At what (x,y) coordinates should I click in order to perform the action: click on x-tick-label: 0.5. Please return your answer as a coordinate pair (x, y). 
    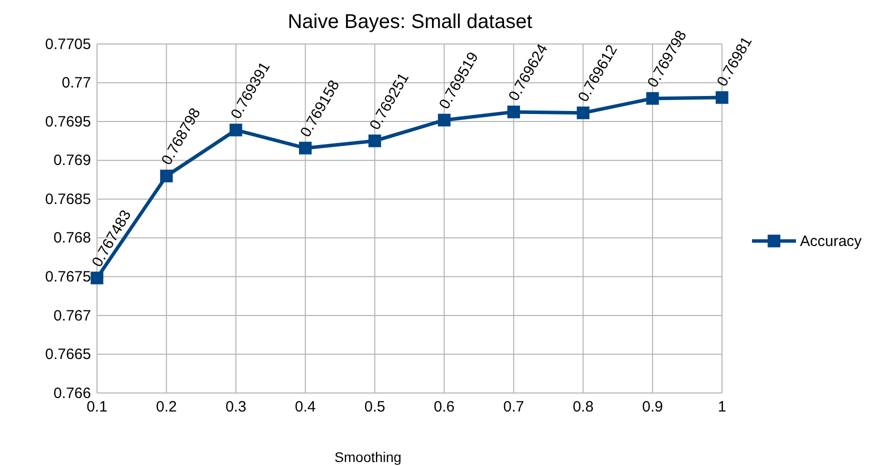
    Looking at the image, I should click on (375, 407).